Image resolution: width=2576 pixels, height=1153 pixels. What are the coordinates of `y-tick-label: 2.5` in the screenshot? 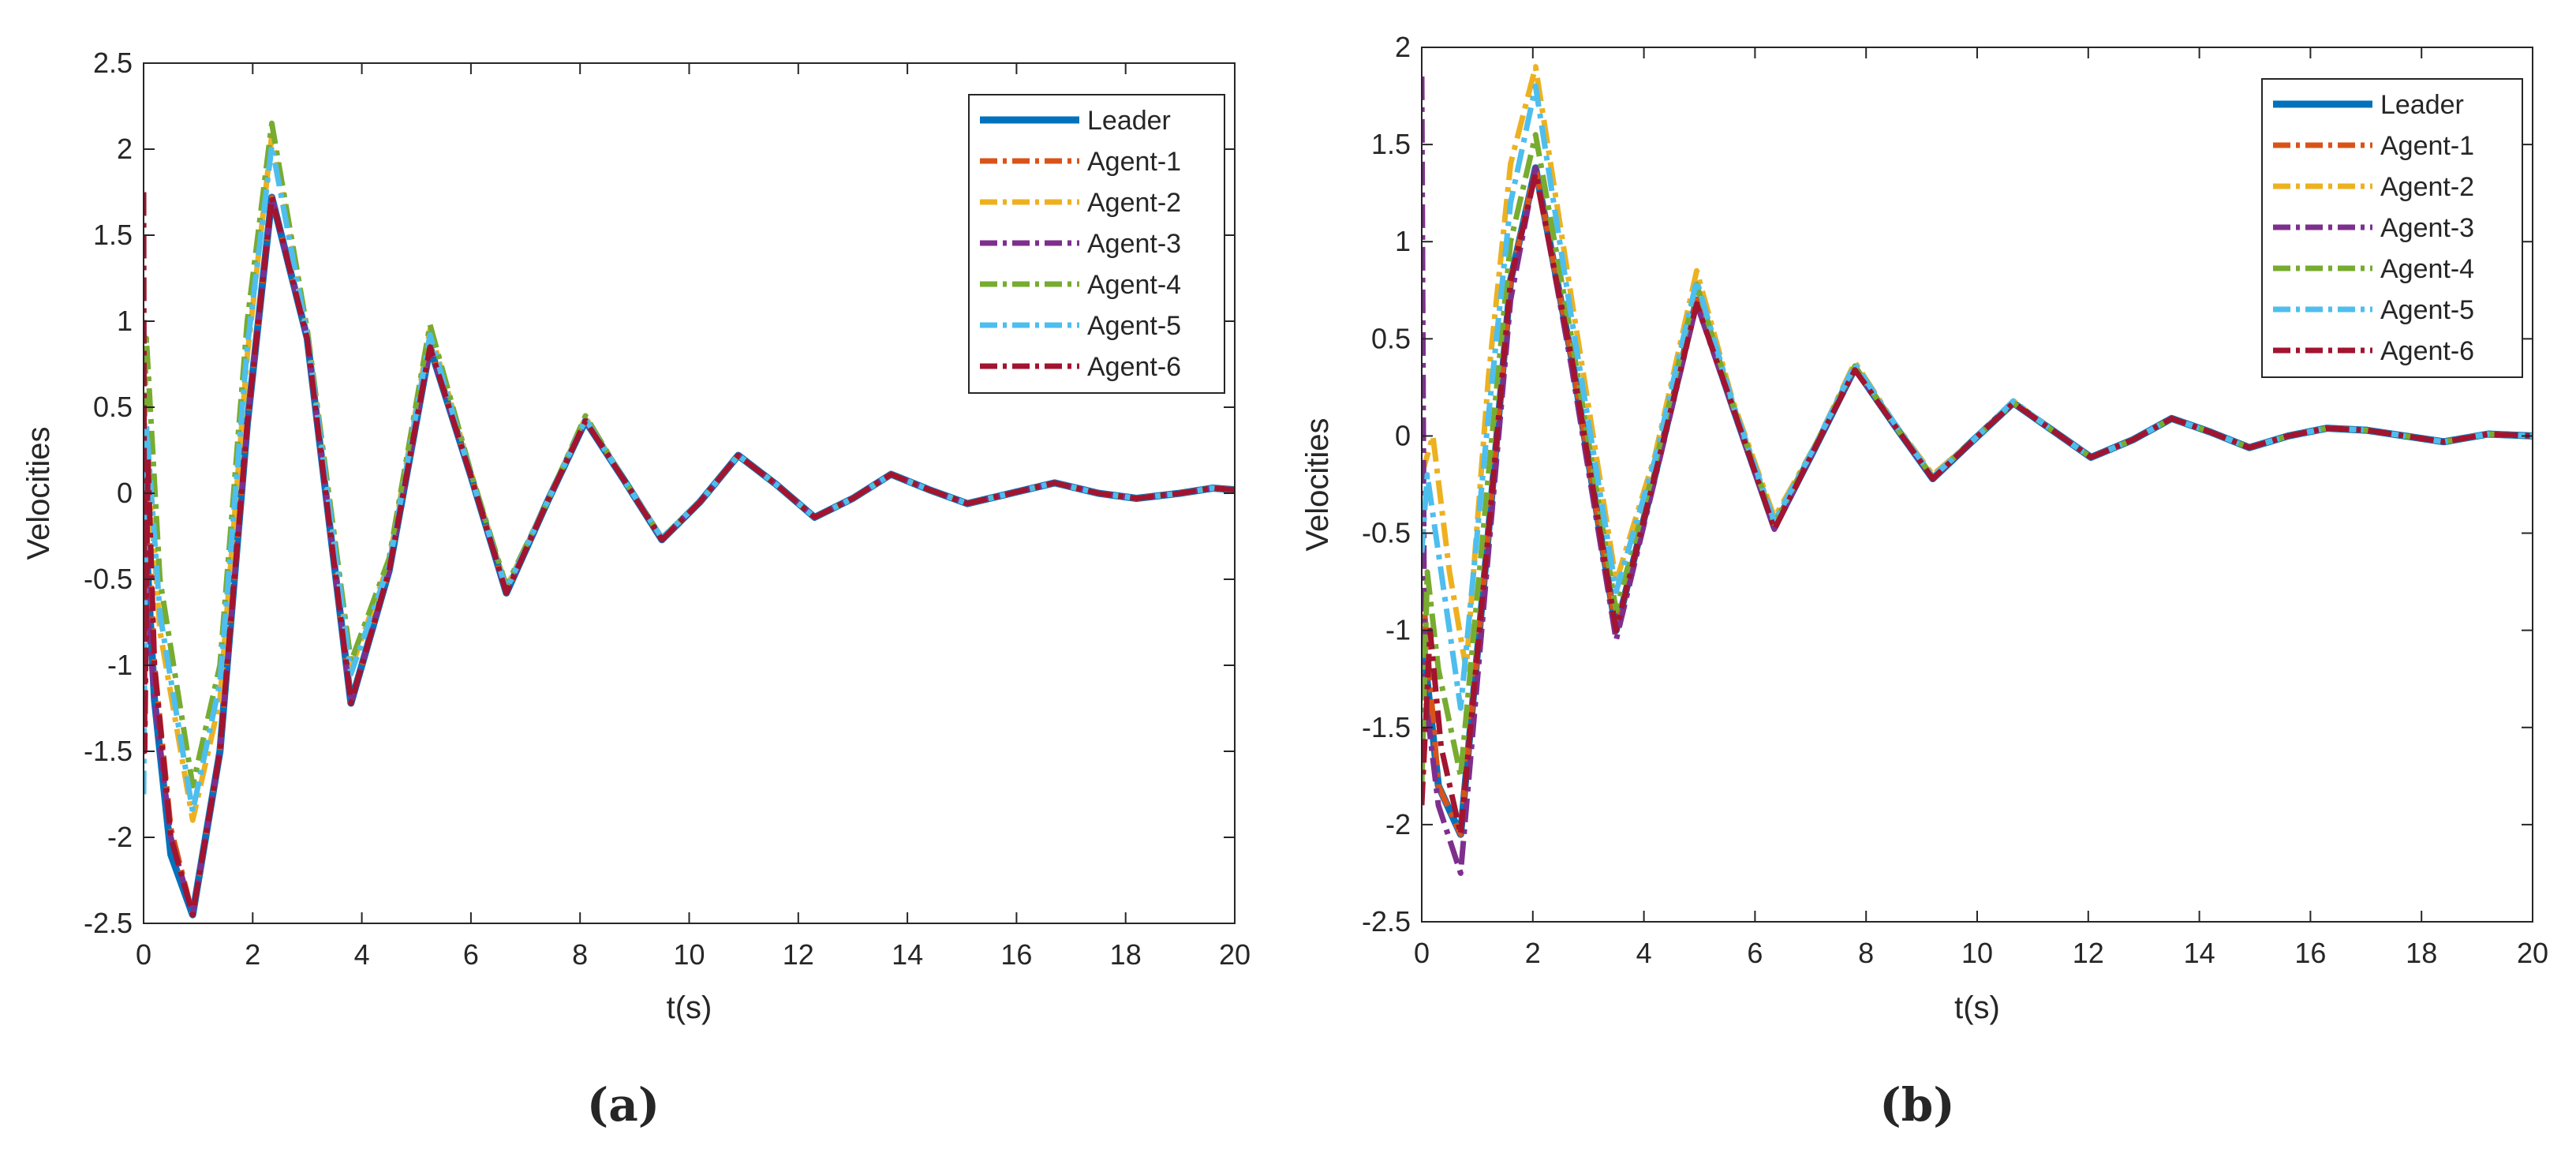 It's located at (113, 63).